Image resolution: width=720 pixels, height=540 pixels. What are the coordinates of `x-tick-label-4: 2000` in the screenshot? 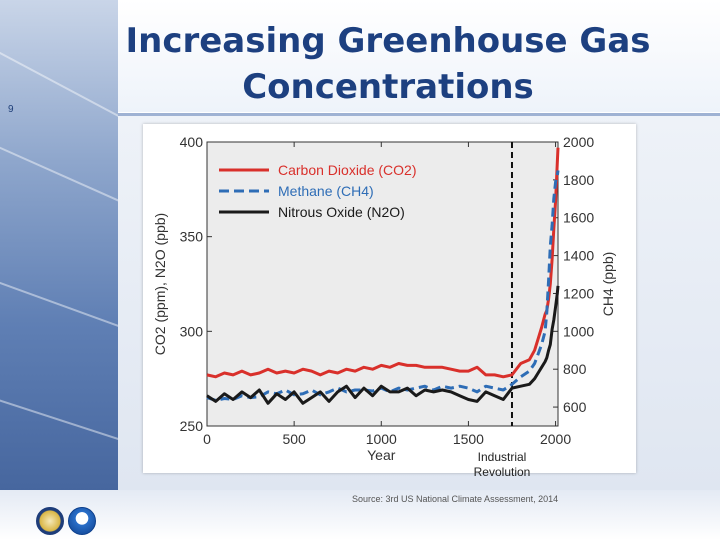 It's located at (555, 439).